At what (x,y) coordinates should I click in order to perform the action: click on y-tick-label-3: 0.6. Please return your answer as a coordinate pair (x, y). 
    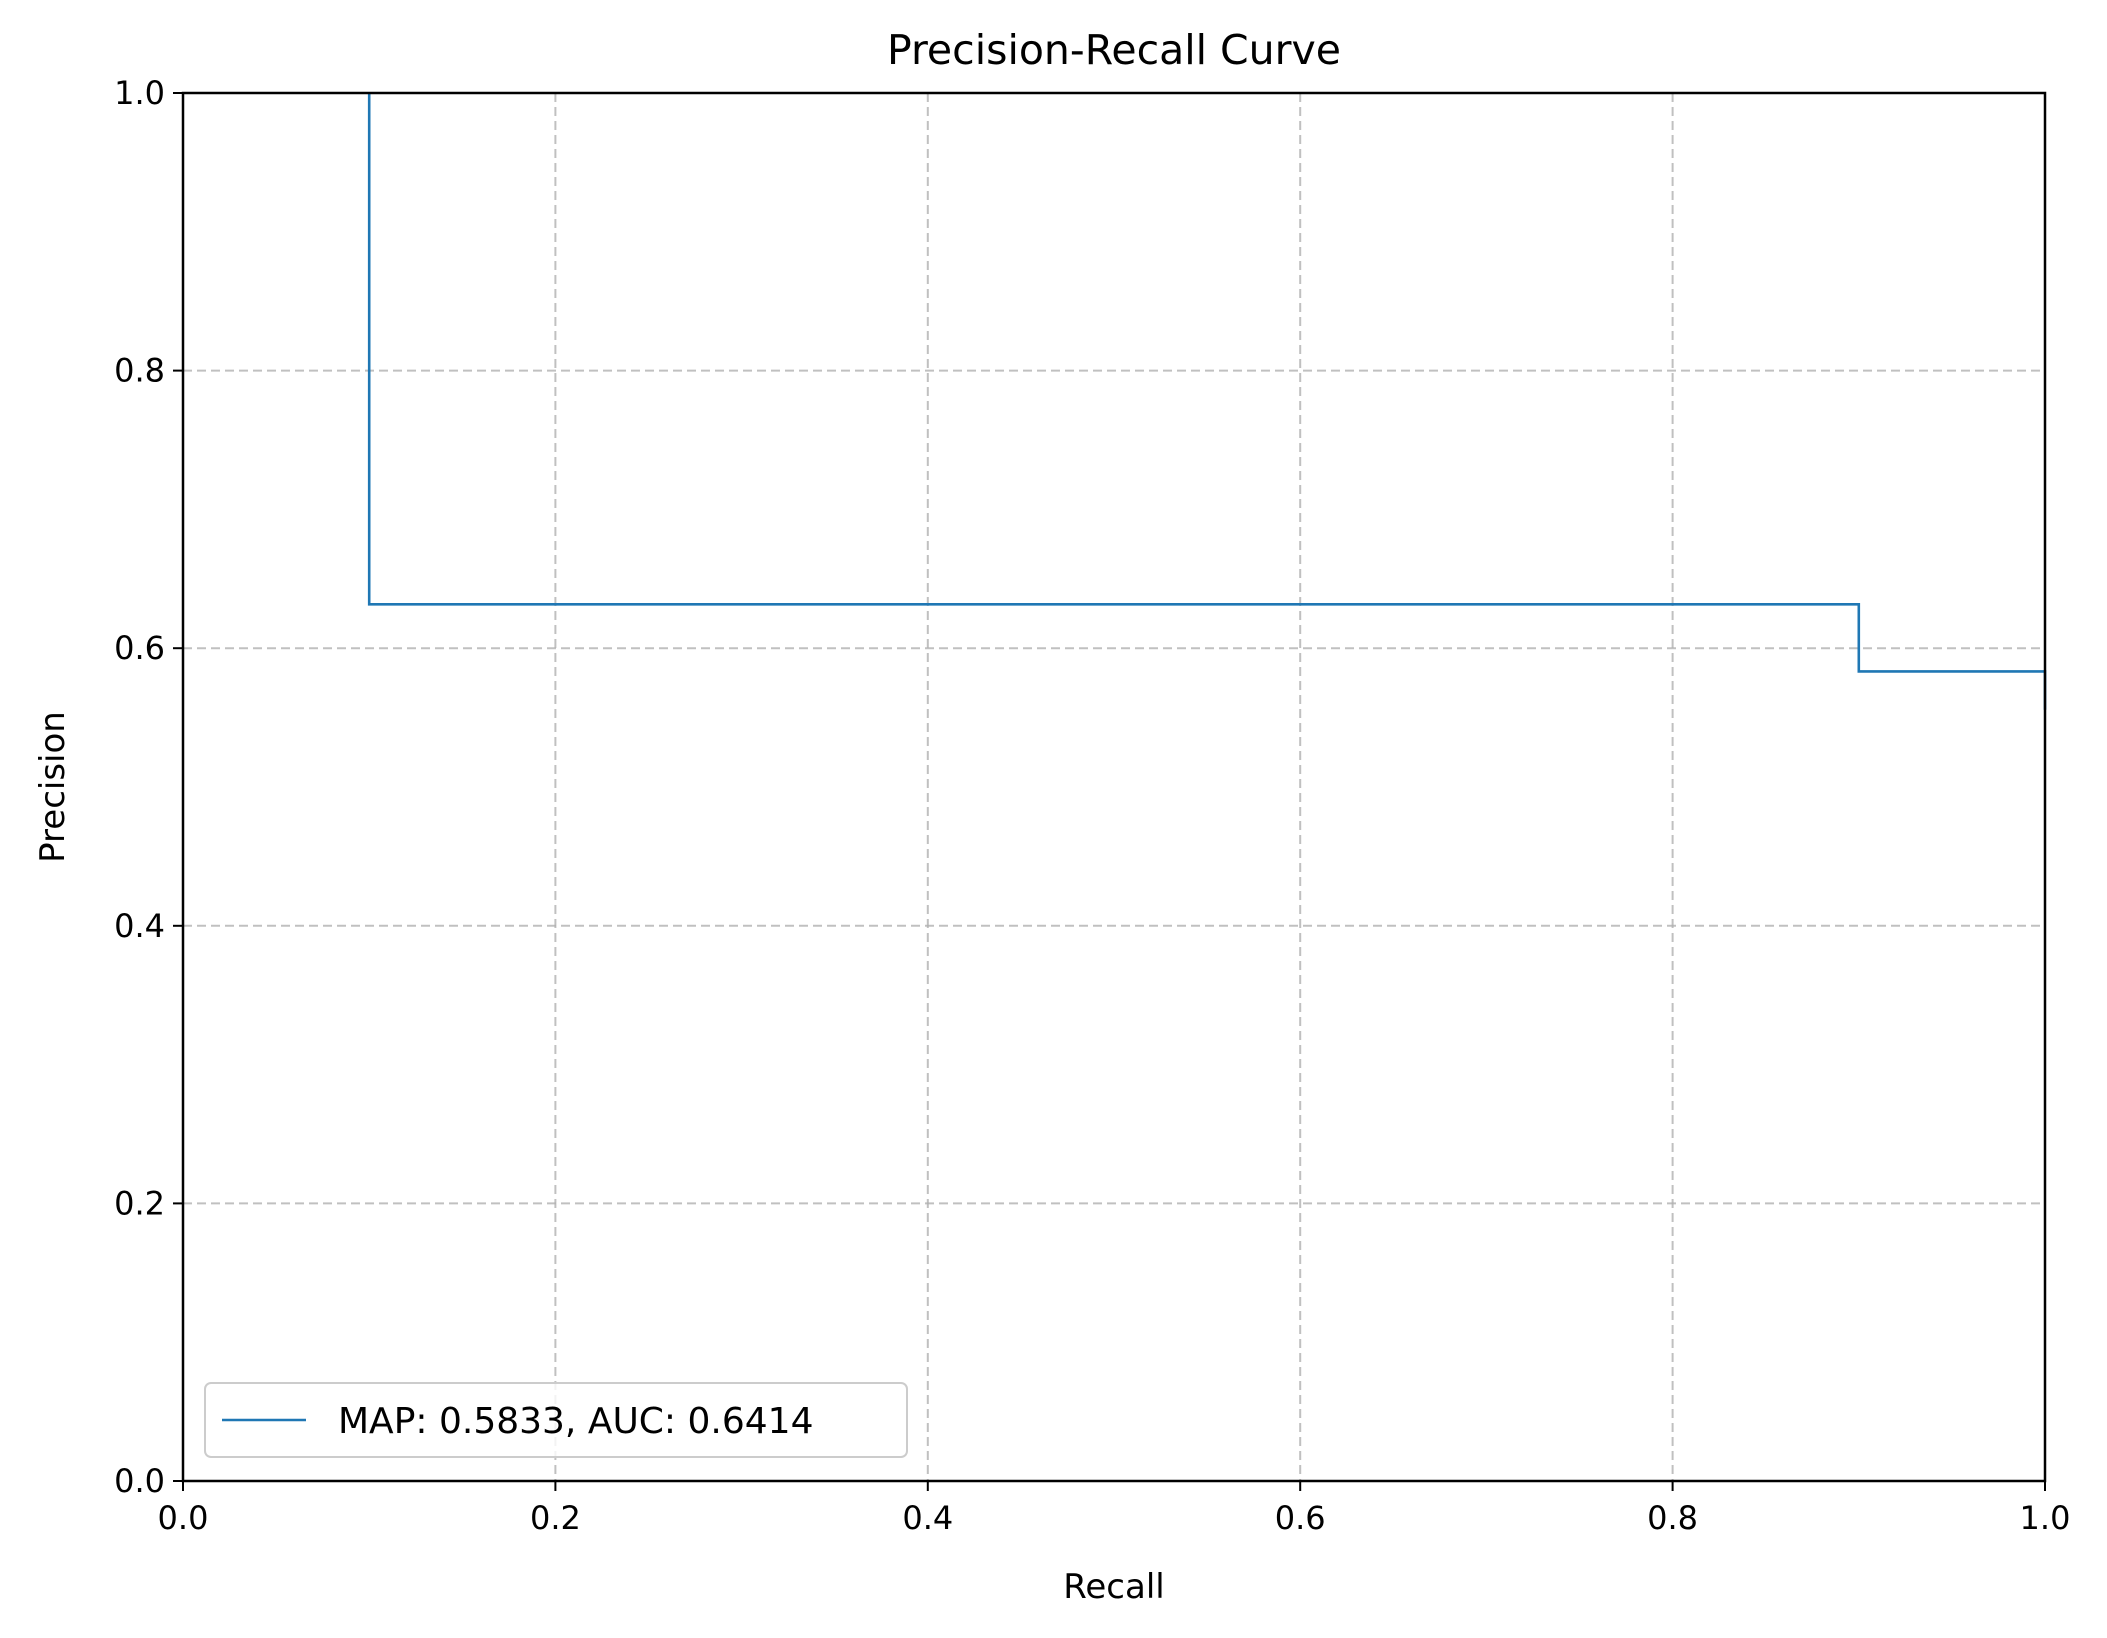
    Looking at the image, I should click on (139, 648).